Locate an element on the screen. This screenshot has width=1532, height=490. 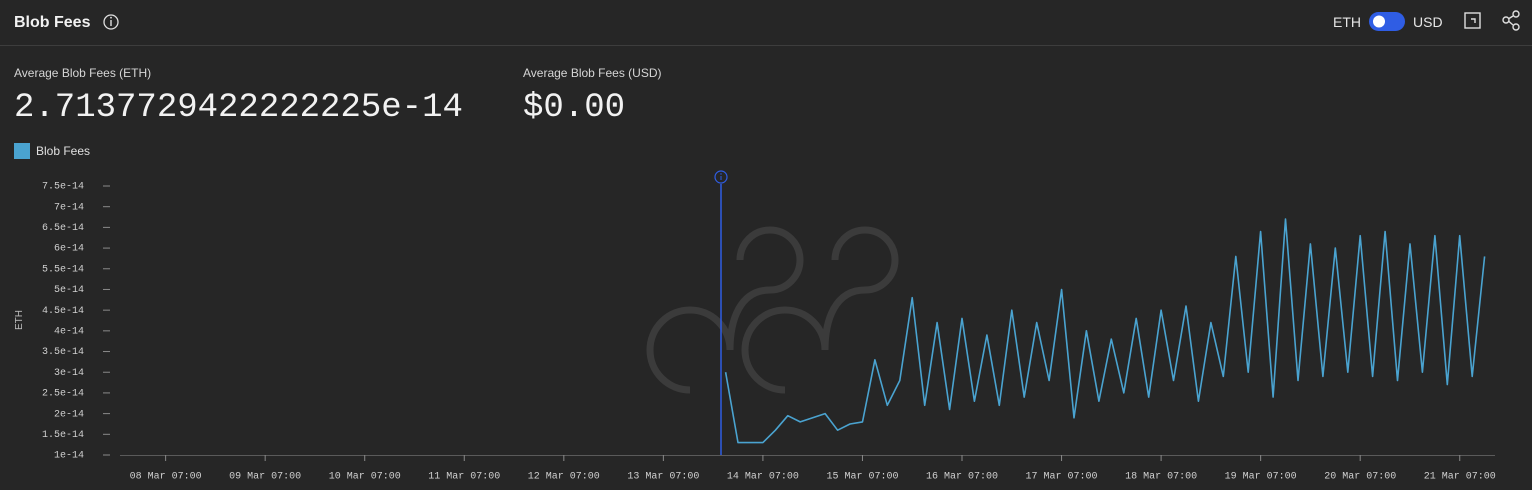
x-tick-label: 08 Mar 07:00 is located at coordinates (166, 477).